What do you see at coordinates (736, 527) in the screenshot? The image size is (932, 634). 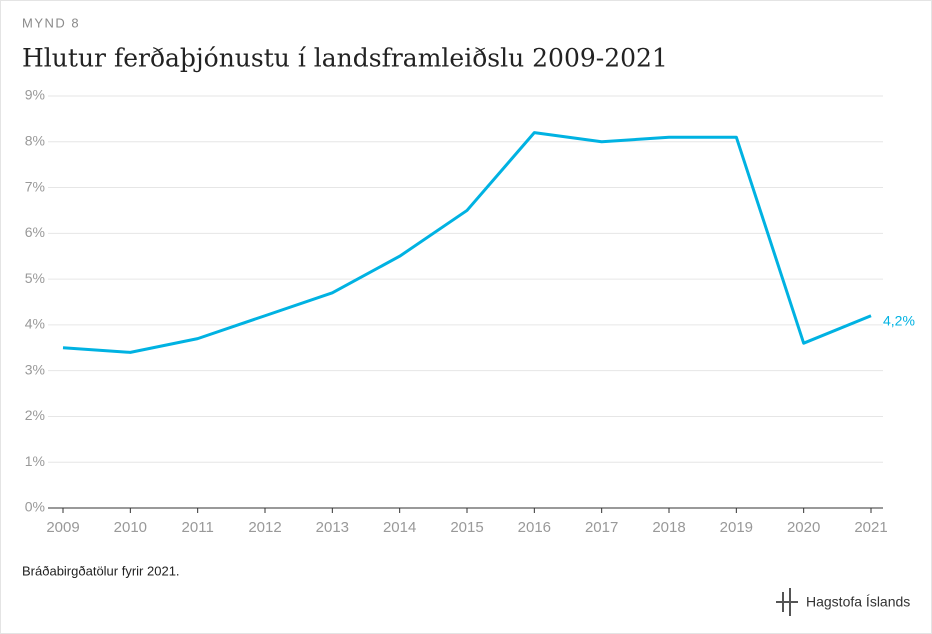 I see `x-tick-label: 2019` at bounding box center [736, 527].